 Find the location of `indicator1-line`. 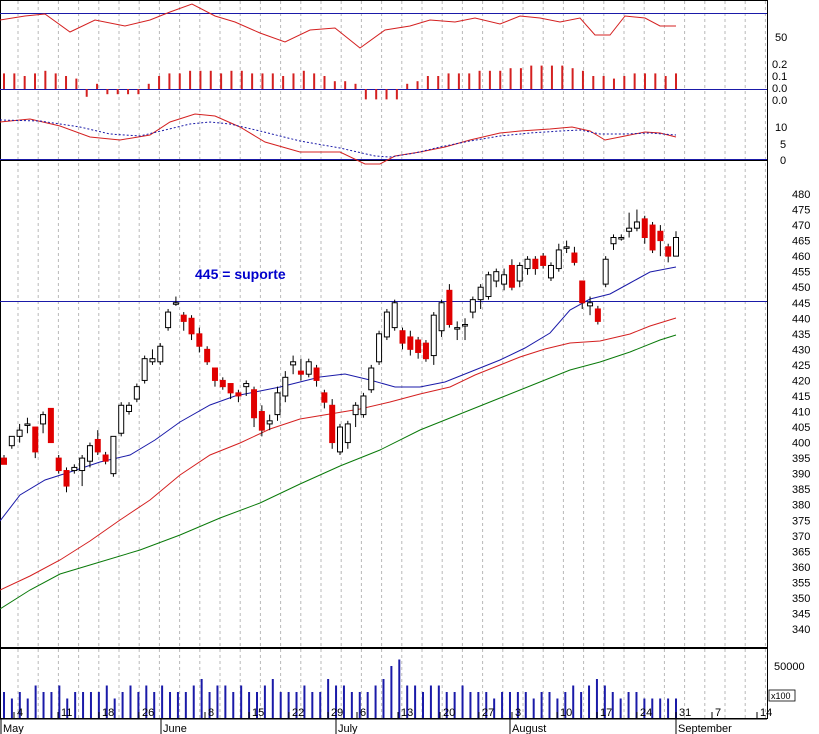

indicator1-line is located at coordinates (338, 26).